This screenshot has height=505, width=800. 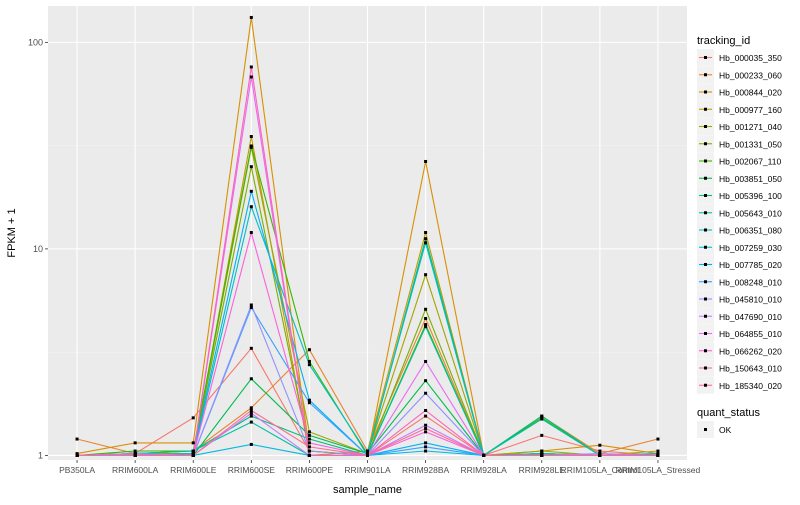 What do you see at coordinates (750, 300) in the screenshot?
I see `legend-label: Hb_045810_010` at bounding box center [750, 300].